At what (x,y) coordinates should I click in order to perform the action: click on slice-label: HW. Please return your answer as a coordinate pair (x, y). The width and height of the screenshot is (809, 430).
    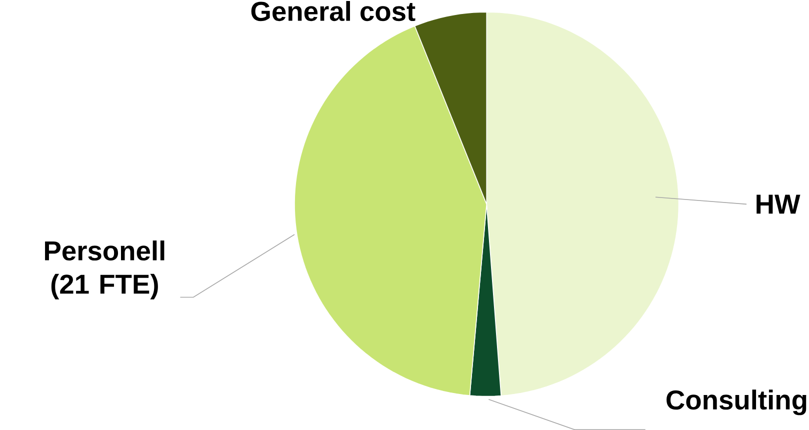
    Looking at the image, I should click on (778, 204).